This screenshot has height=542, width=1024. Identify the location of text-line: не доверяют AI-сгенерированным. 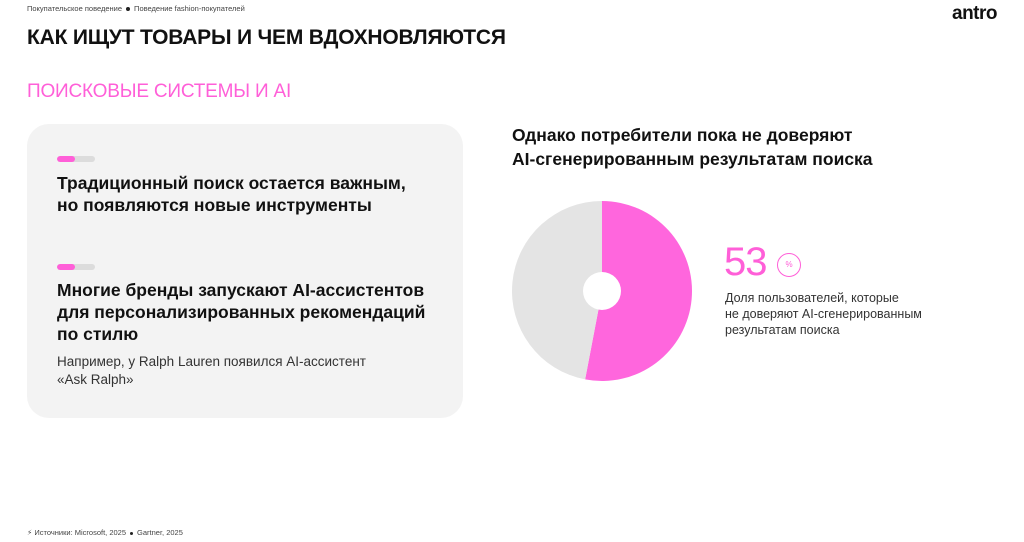
(823, 314).